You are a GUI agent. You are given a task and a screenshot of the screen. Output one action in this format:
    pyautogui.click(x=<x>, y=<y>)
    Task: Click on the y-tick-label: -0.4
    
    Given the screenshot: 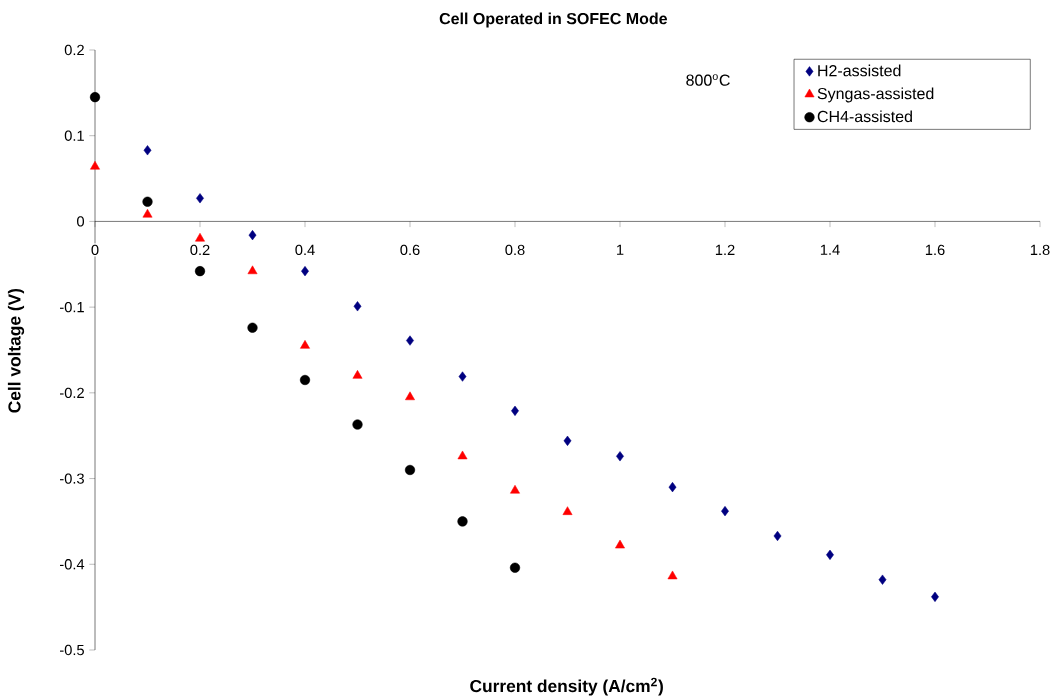 What is the action you would take?
    pyautogui.click(x=72, y=564)
    